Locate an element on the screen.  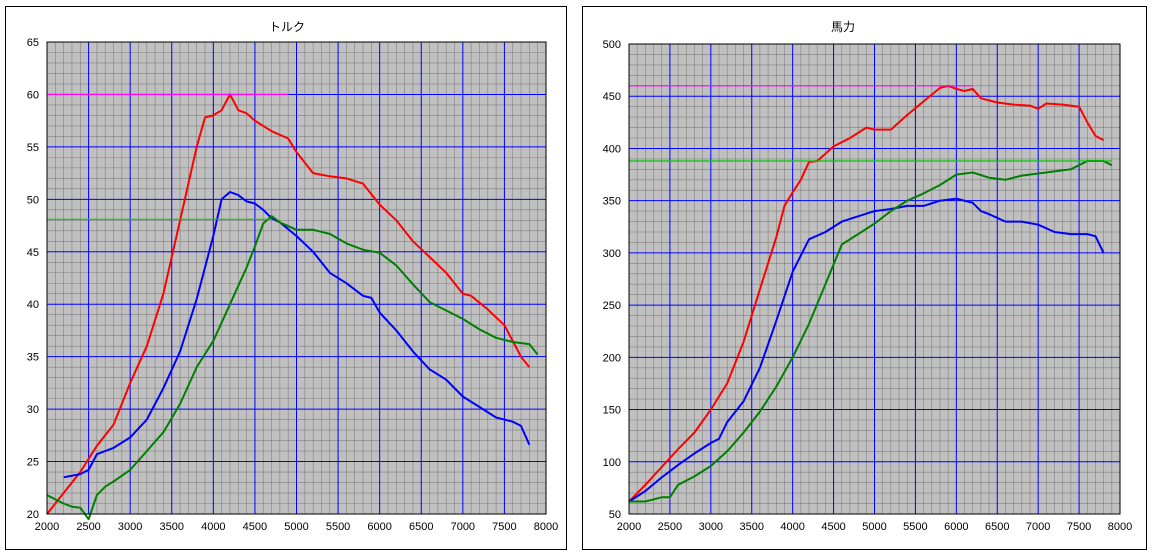
chart-title: 馬力 is located at coordinates (843, 27).